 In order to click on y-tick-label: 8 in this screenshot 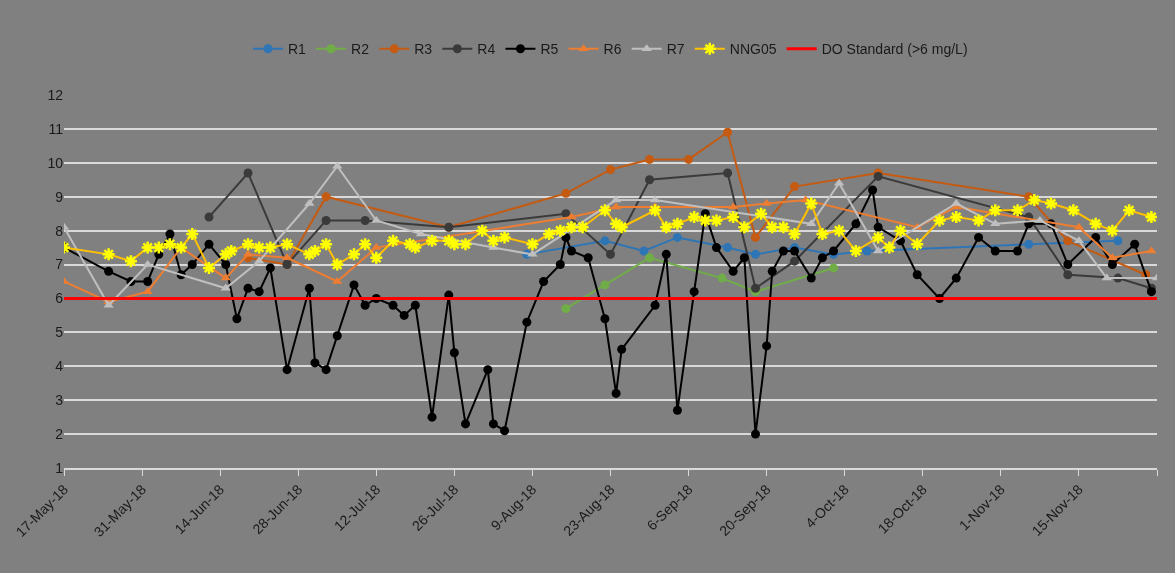, I will do `click(59, 230)`.